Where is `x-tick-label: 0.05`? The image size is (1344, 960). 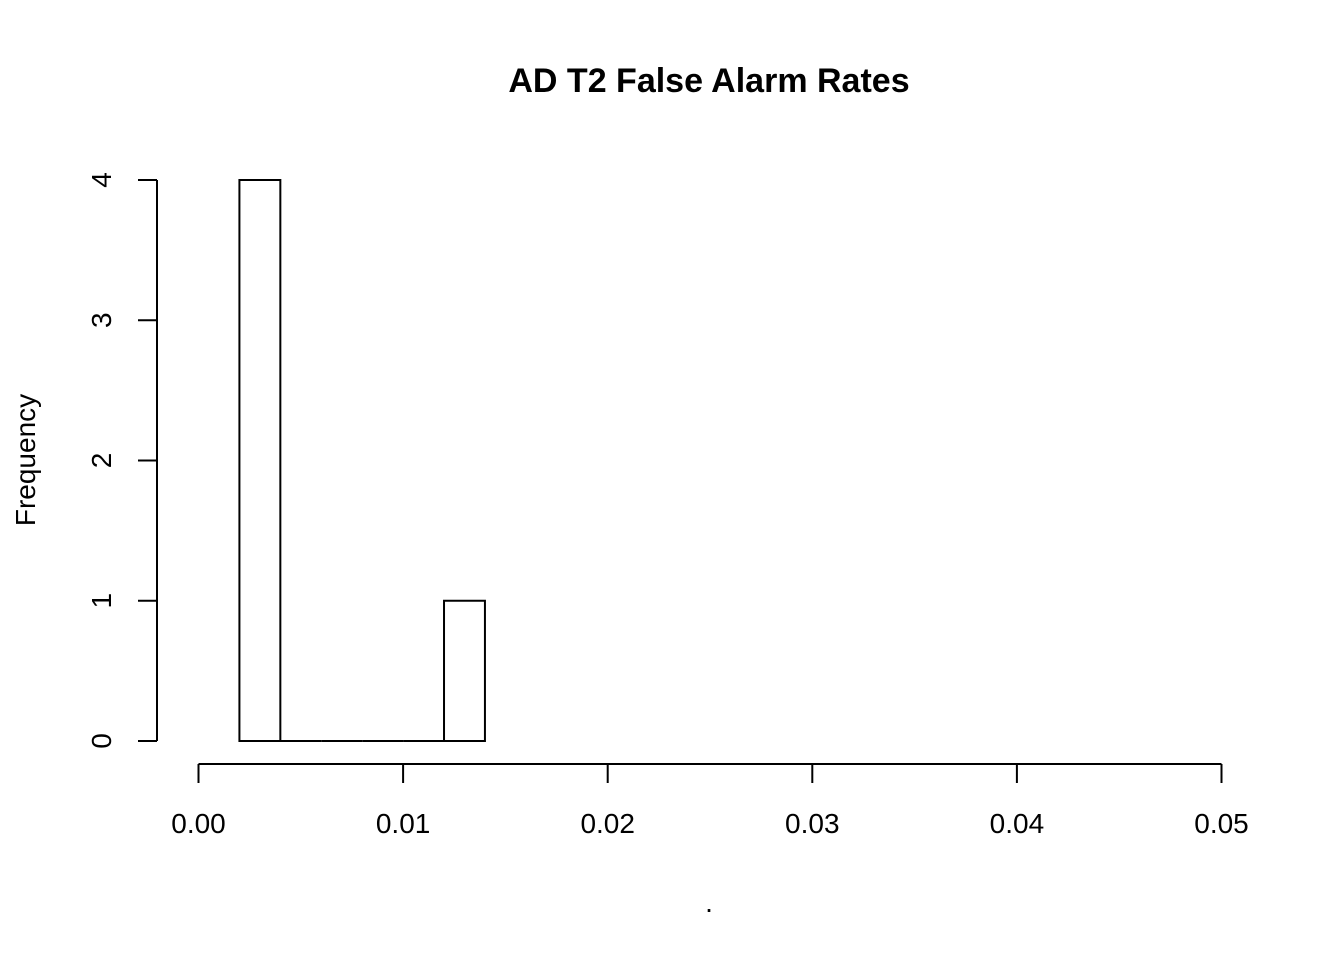
x-tick-label: 0.05 is located at coordinates (1221, 823).